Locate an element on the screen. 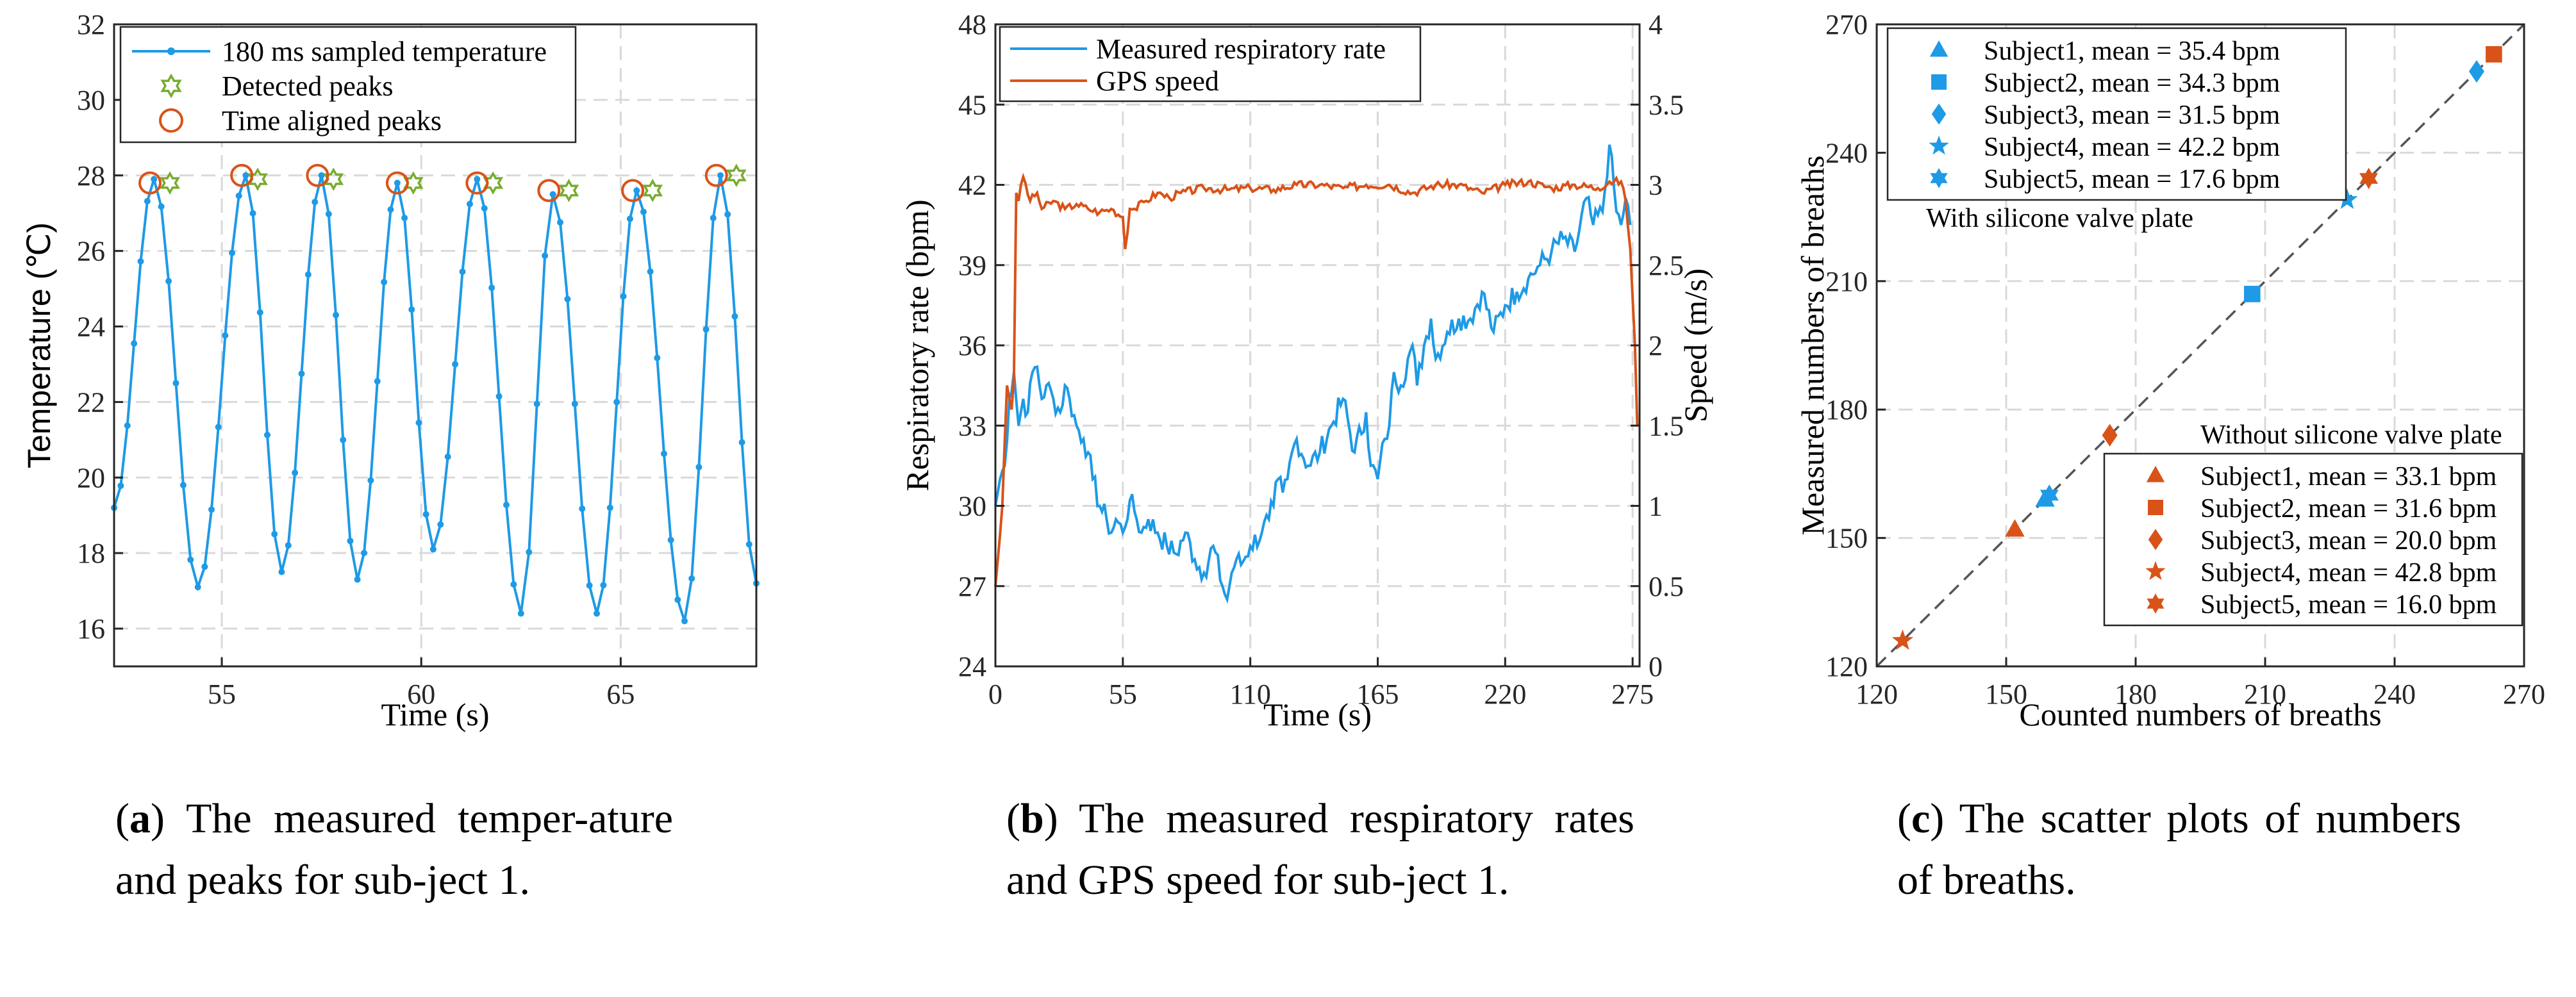 The image size is (2576, 997). a-x-tick-label: 65 is located at coordinates (620, 694).